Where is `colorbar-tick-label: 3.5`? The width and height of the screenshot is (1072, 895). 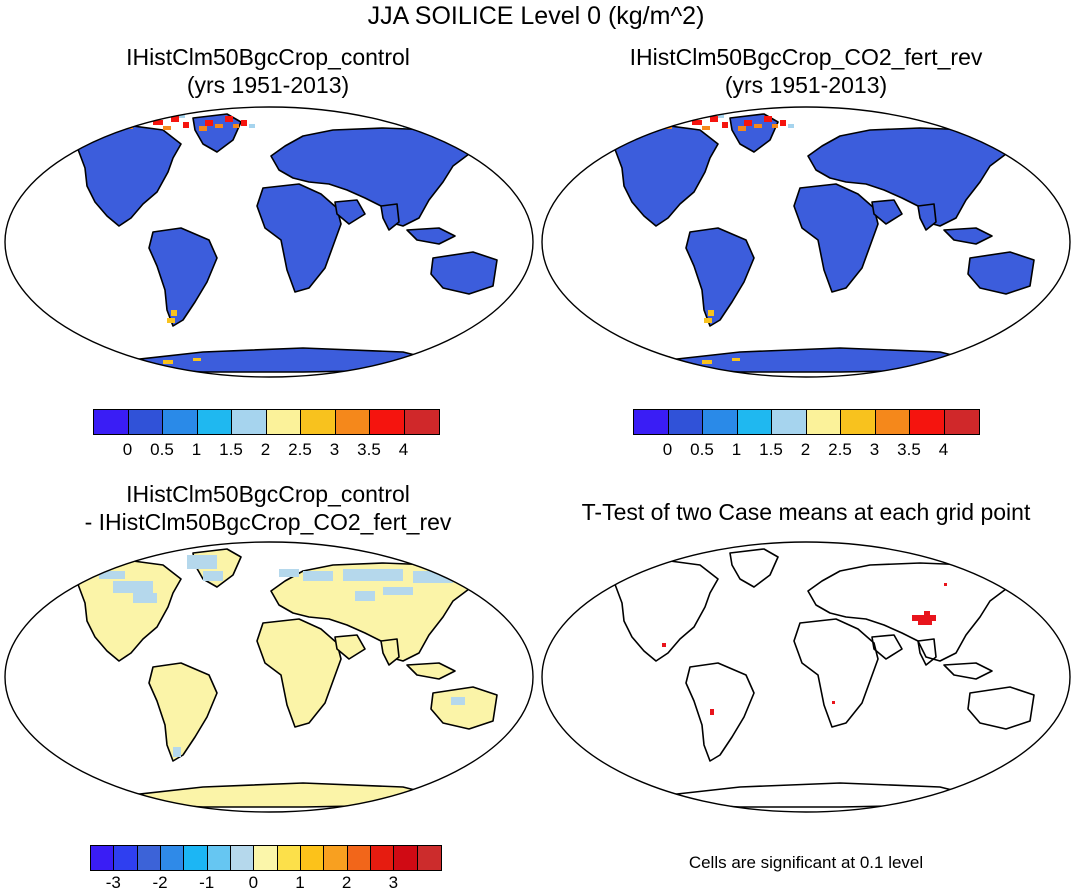
colorbar-tick-label: 3.5 is located at coordinates (909, 449).